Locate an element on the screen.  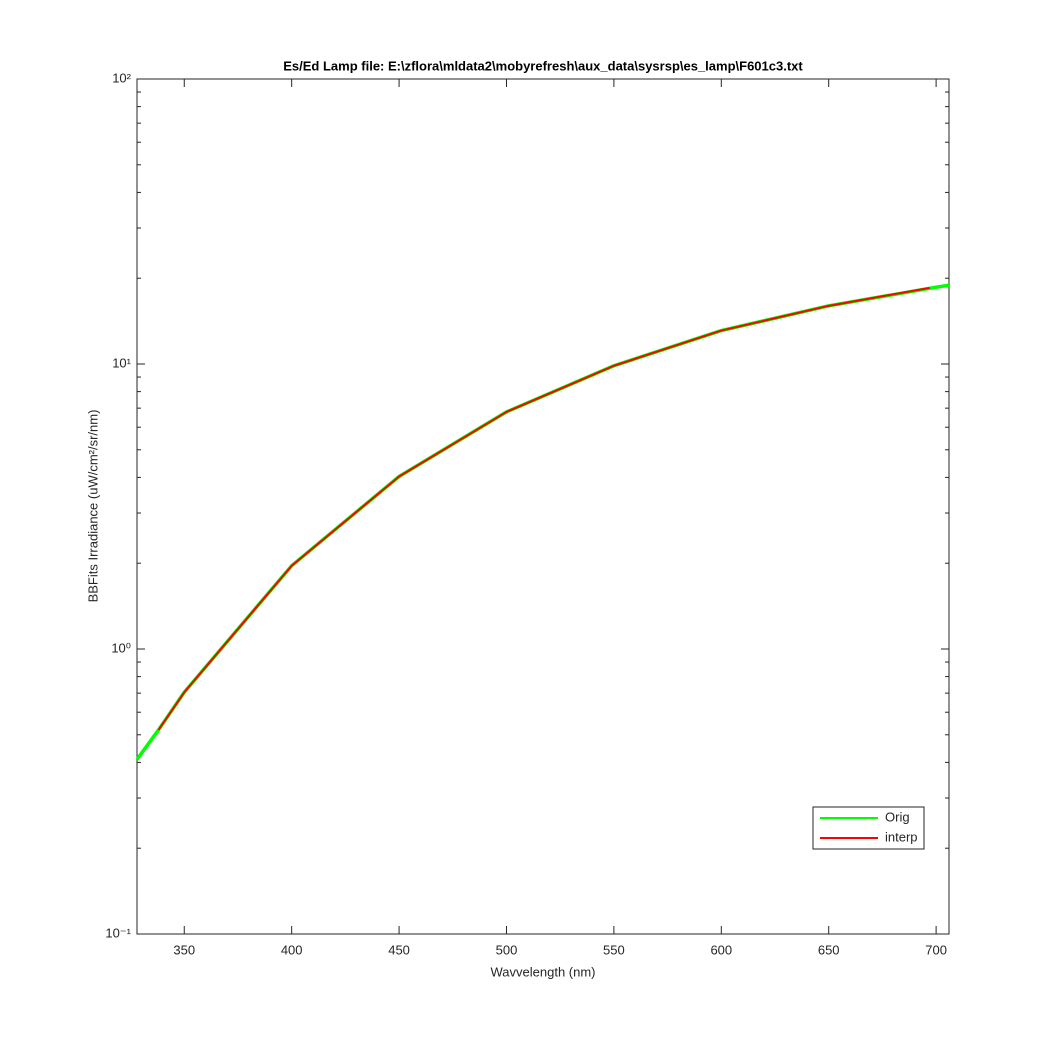
x-tick-label: 650 is located at coordinates (829, 949).